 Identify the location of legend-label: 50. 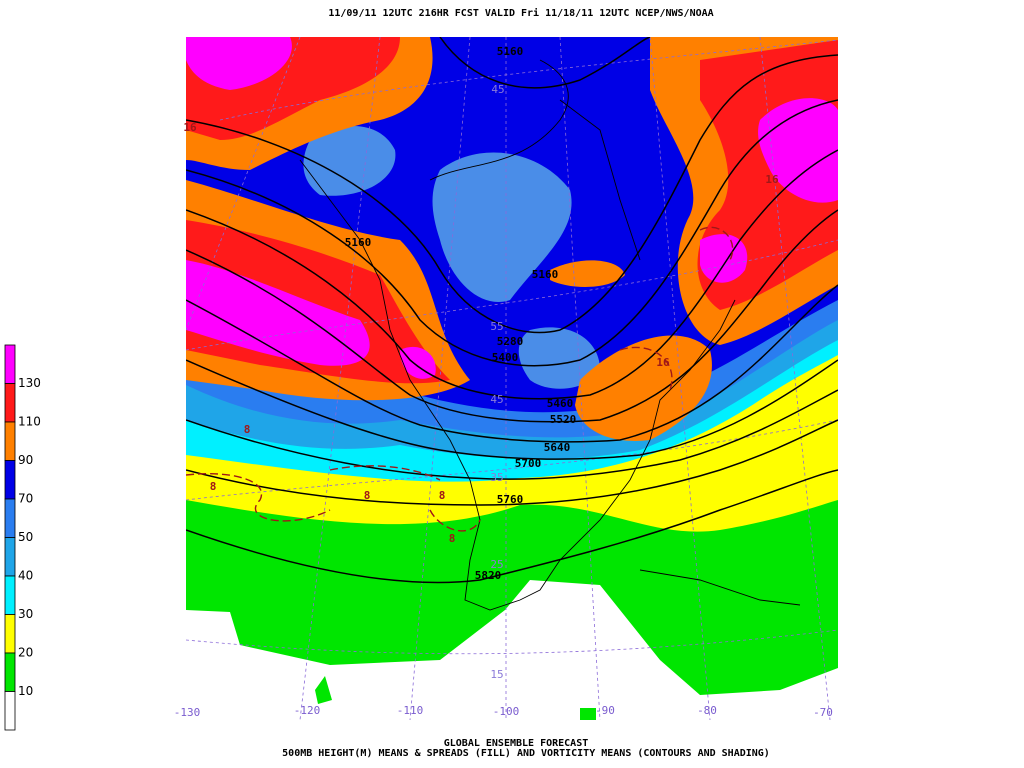
(25, 537).